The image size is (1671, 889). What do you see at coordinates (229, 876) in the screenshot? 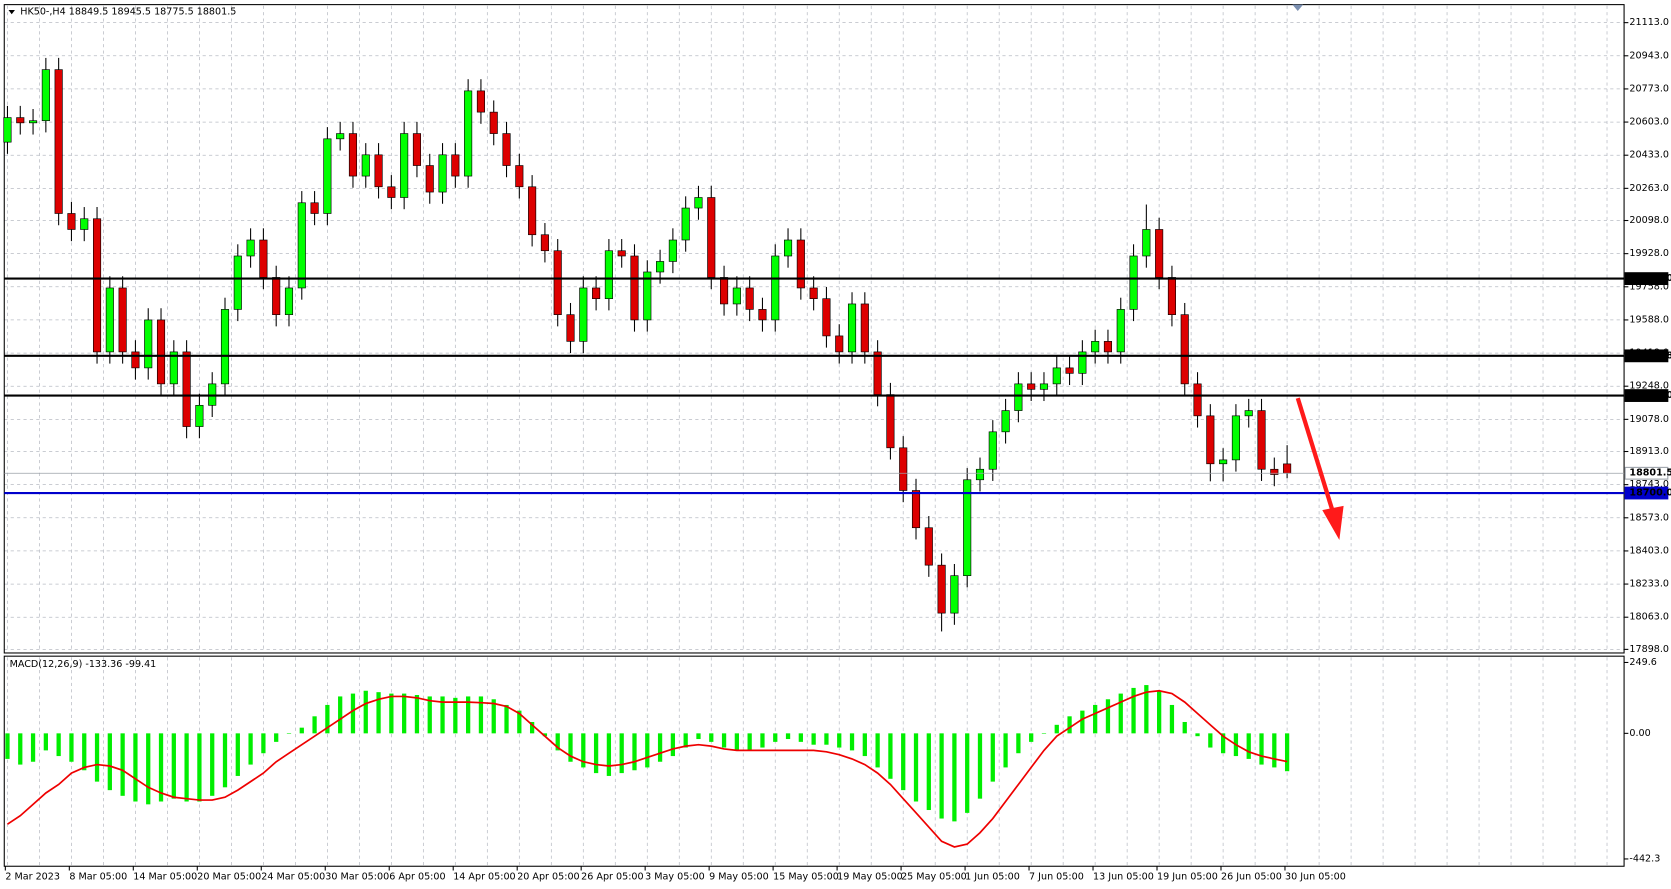
I see `x-tick-label: 20 Mar 05:00` at bounding box center [229, 876].